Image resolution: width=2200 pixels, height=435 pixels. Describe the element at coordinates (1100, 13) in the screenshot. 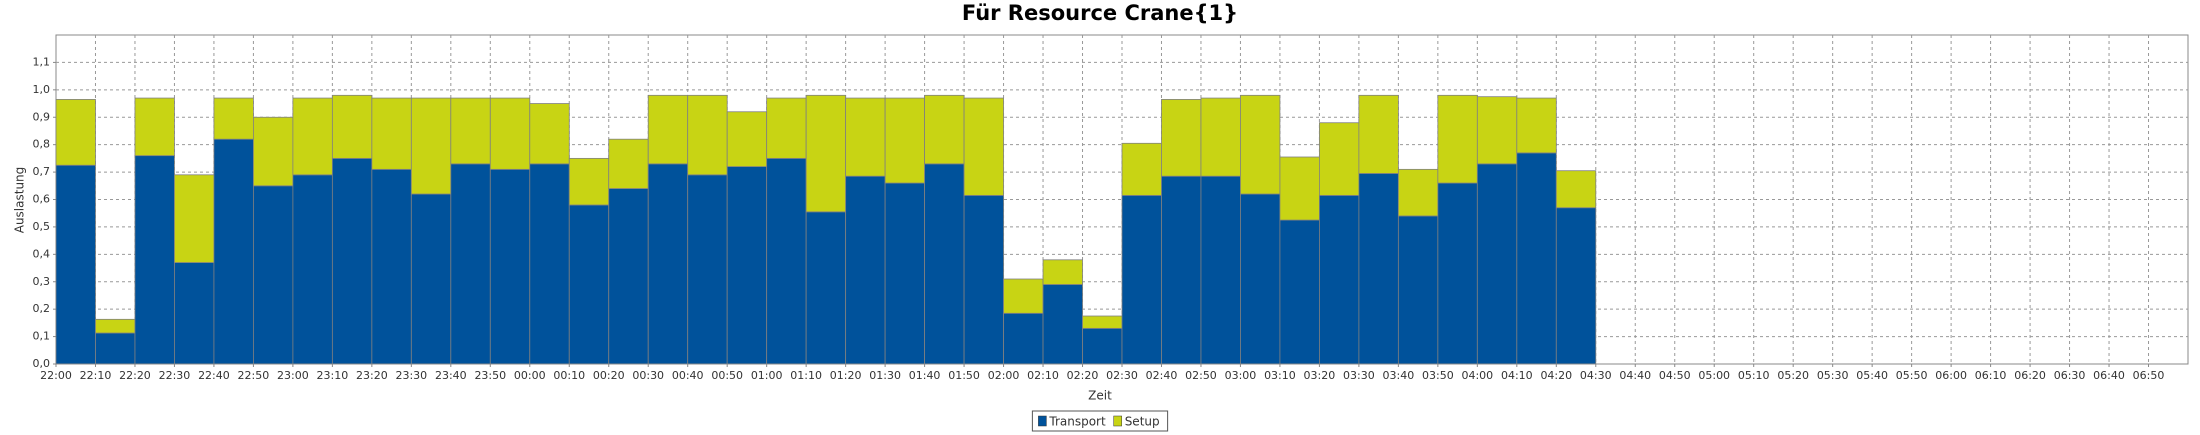

I see `chart-title: Für Resource Crane{1}` at that location.